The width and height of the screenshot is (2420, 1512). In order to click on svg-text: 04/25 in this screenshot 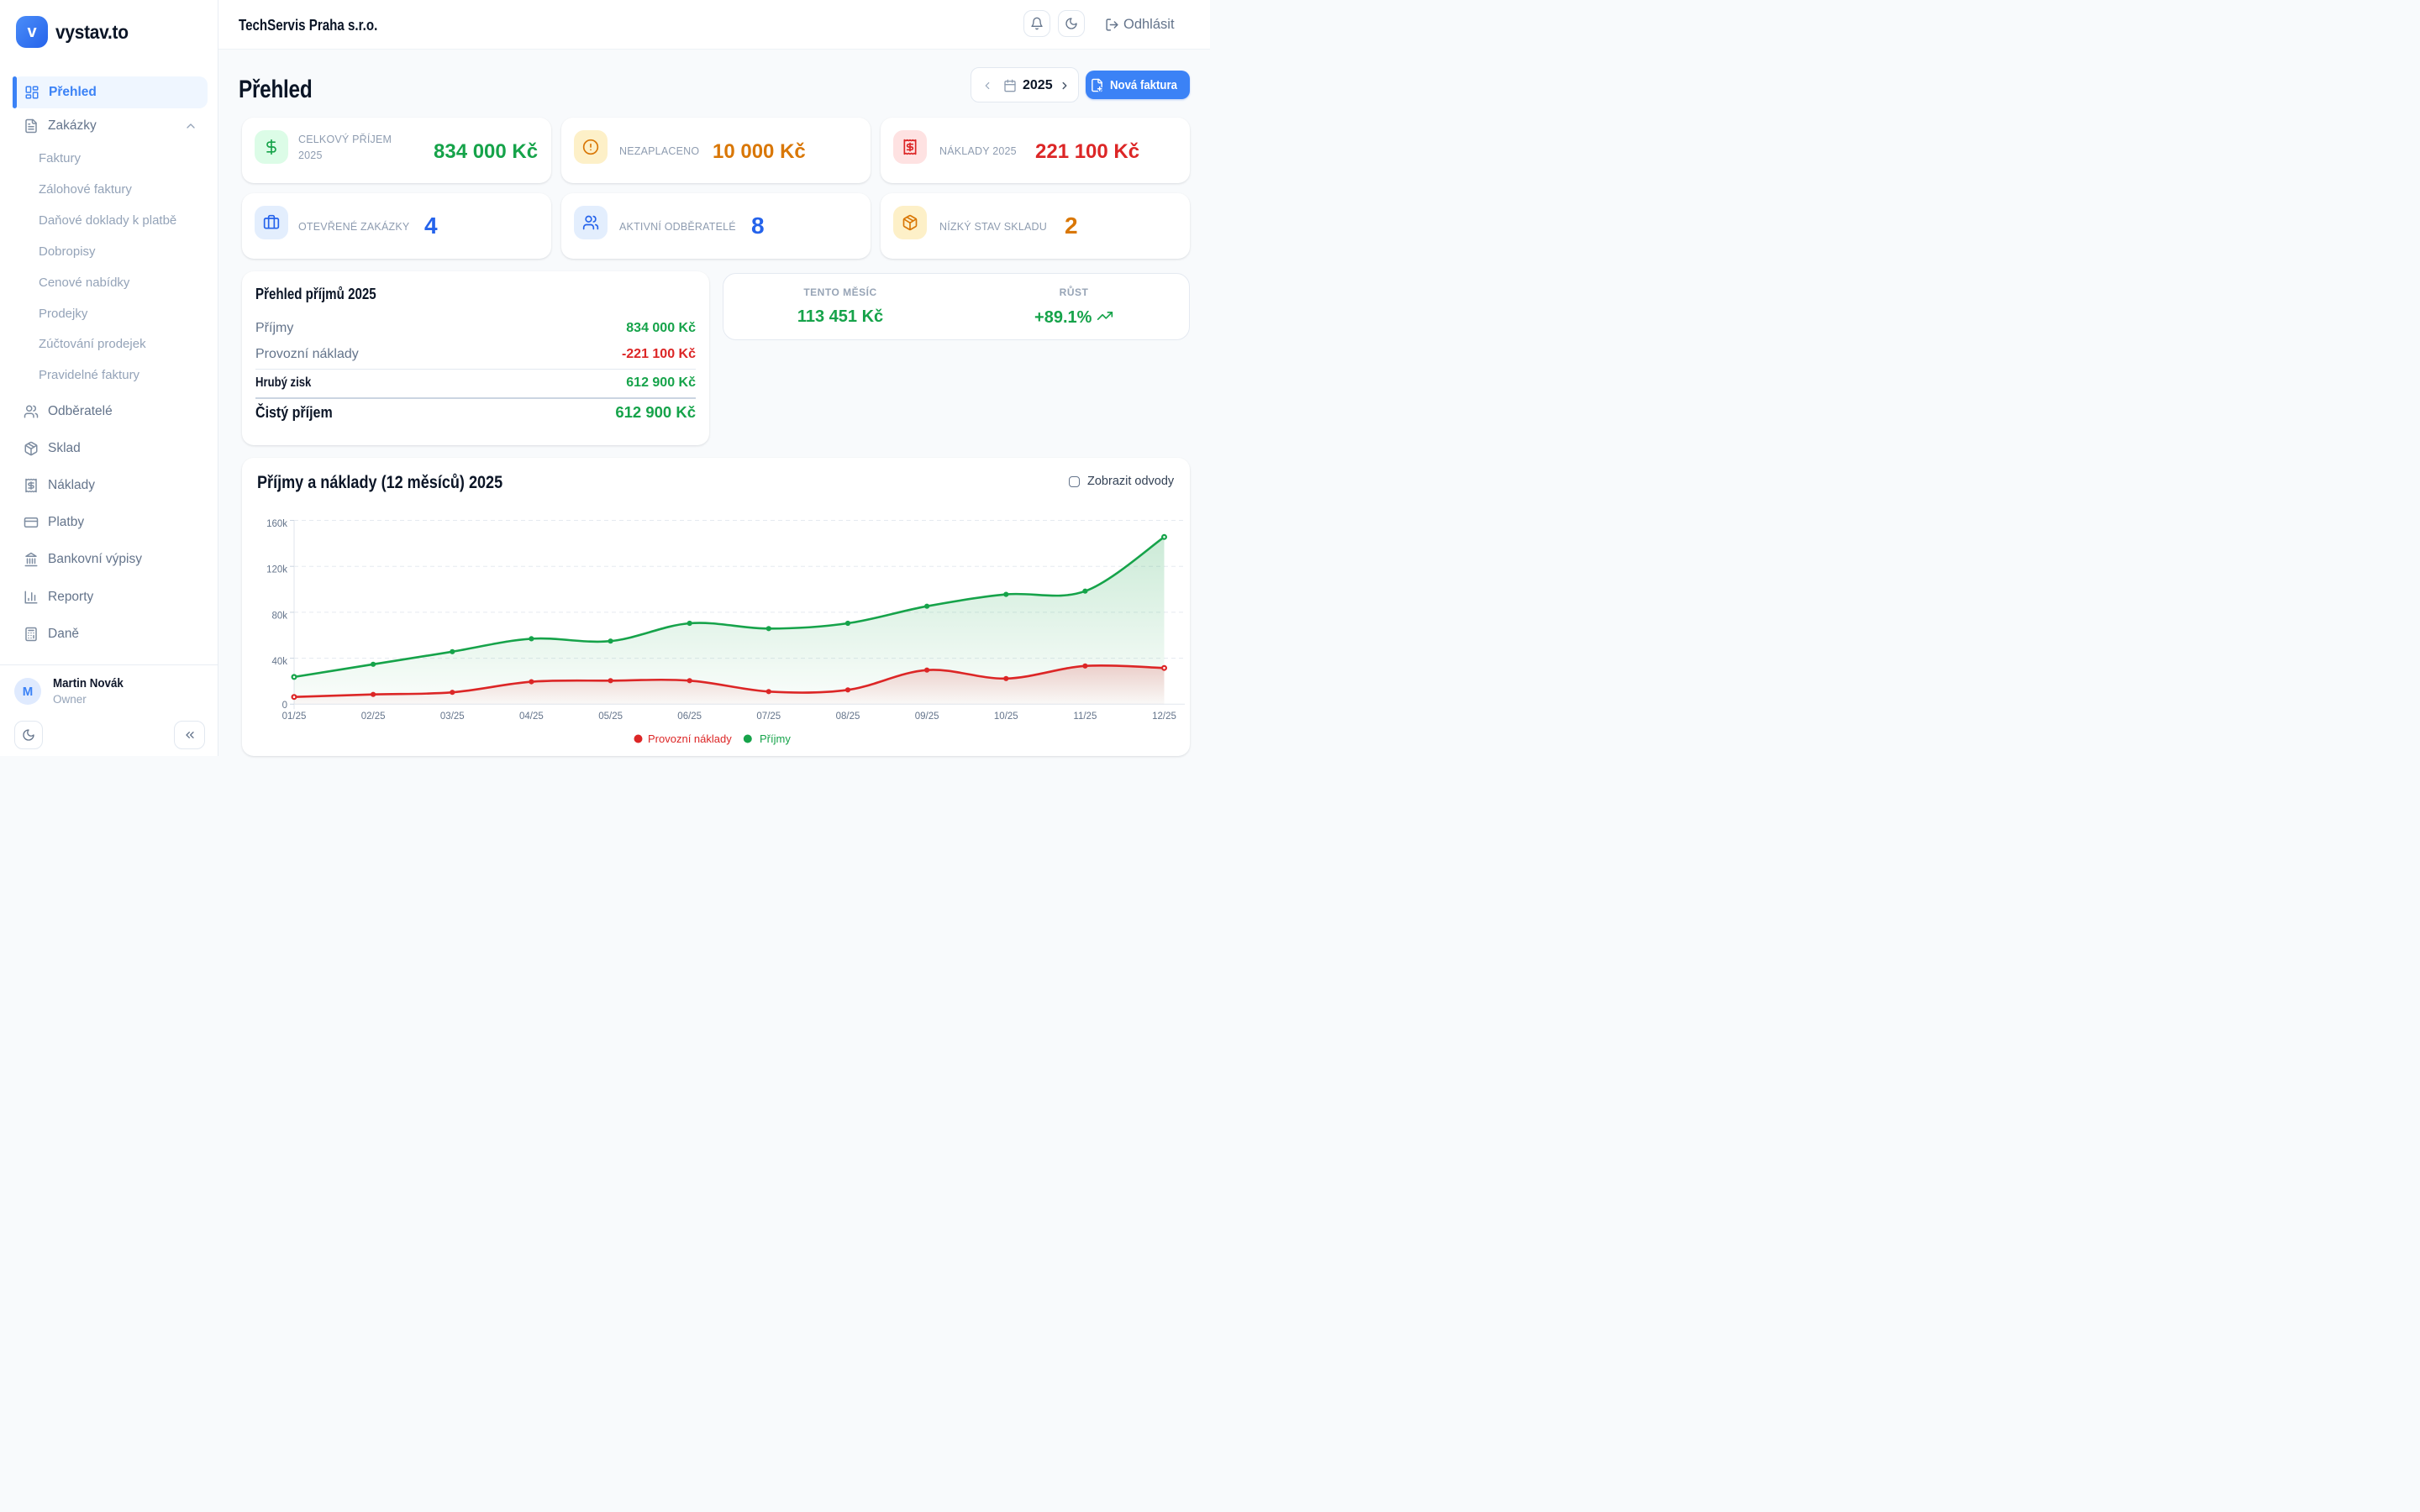, I will do `click(531, 716)`.